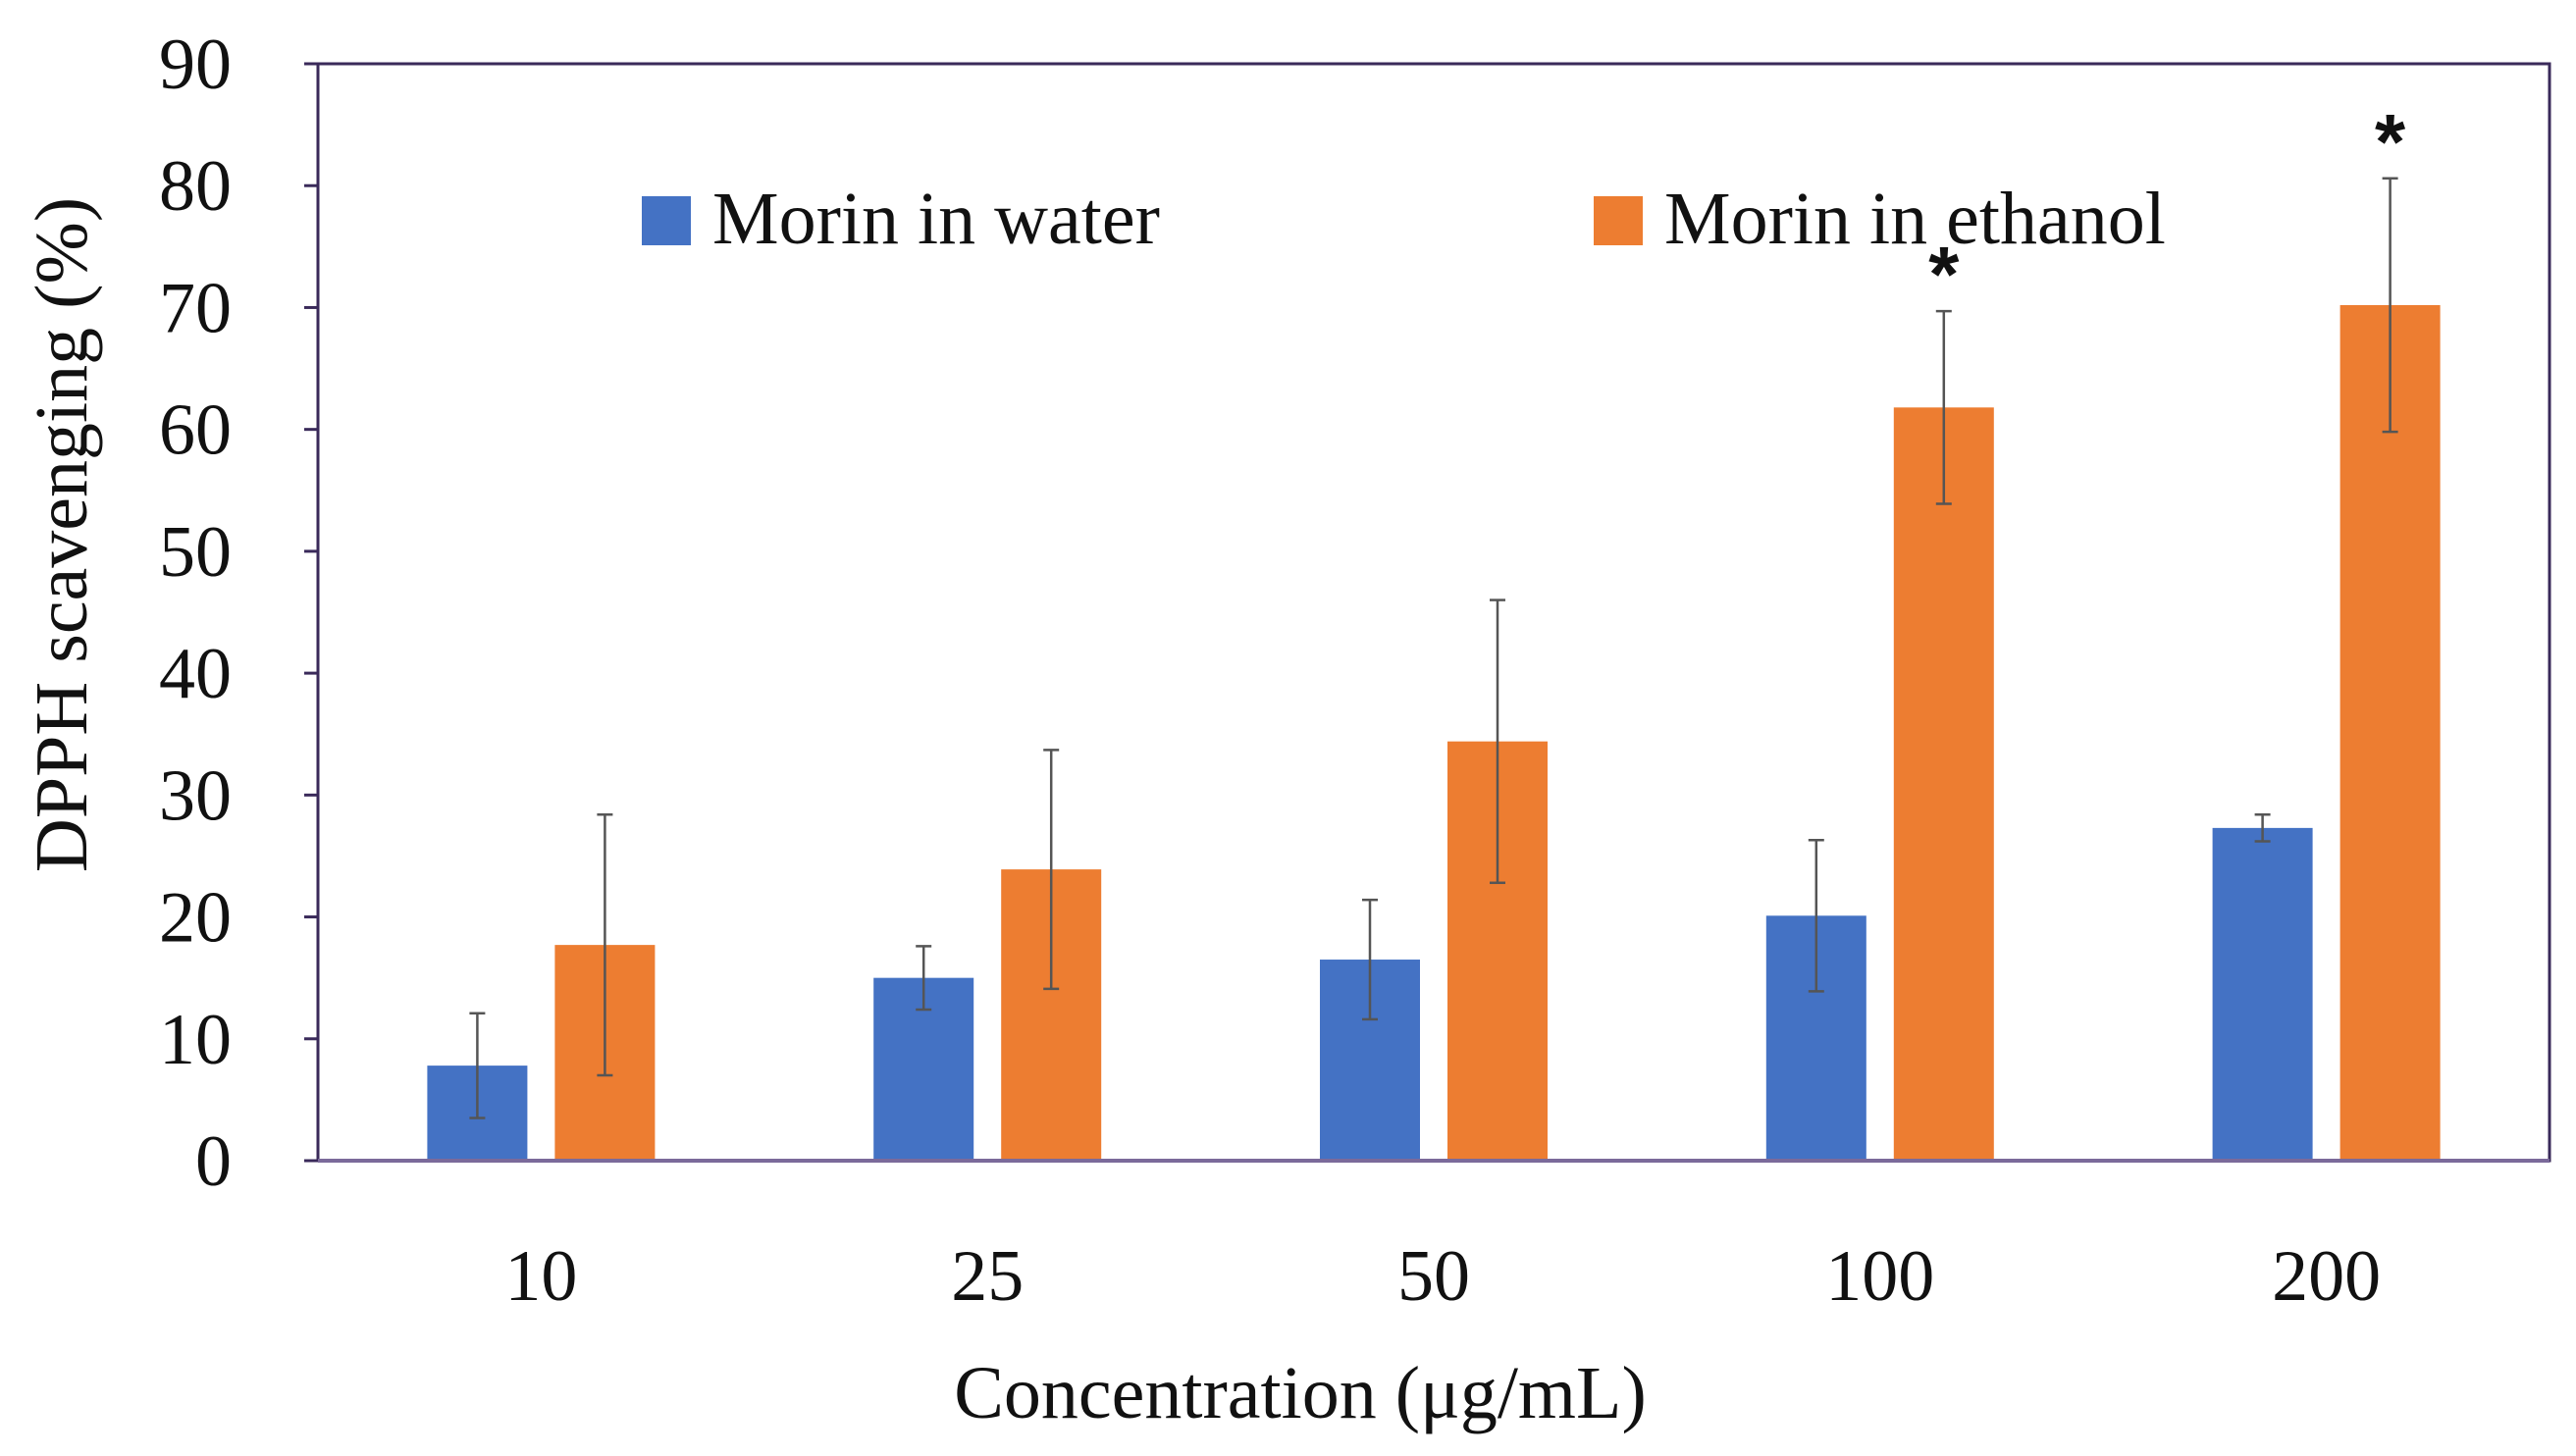 The image size is (2576, 1456). Describe the element at coordinates (540, 1276) in the screenshot. I see `x-tick-label-10: 10` at that location.